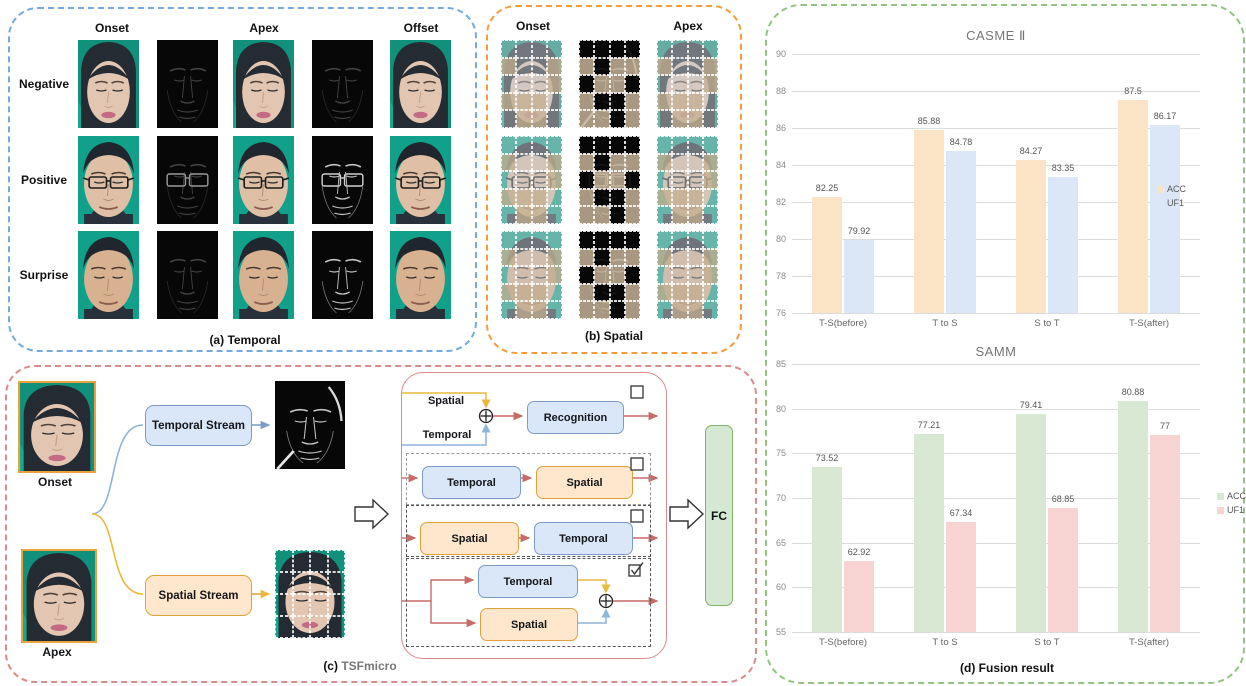 Image resolution: width=1246 pixels, height=686 pixels. Describe the element at coordinates (471, 482) in the screenshot. I see `temporal-box: Temporal` at that location.